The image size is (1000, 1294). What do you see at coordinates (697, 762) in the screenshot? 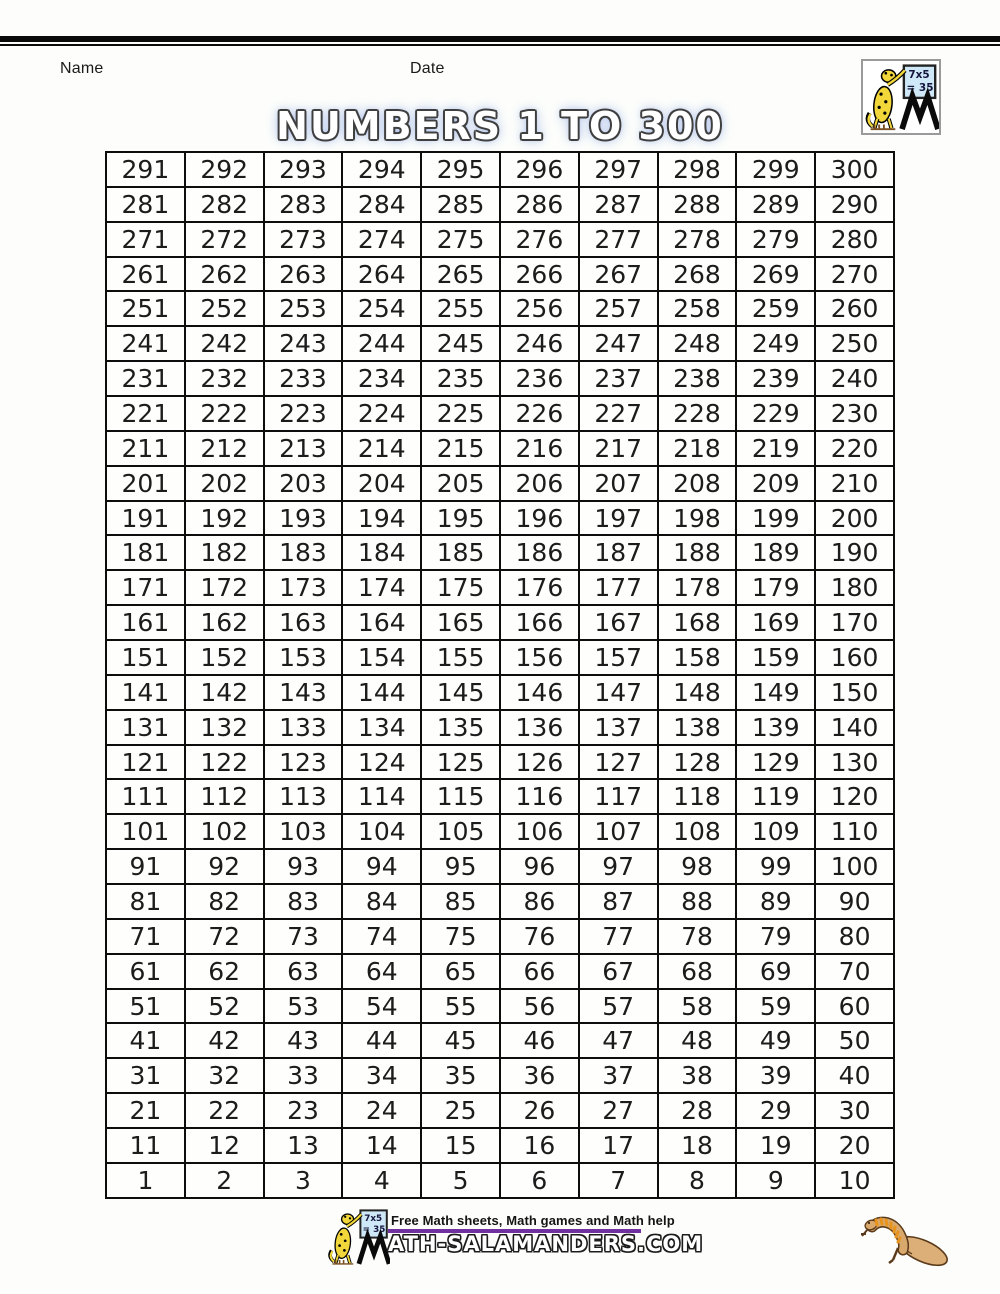
I see `grid-cell: 128` at bounding box center [697, 762].